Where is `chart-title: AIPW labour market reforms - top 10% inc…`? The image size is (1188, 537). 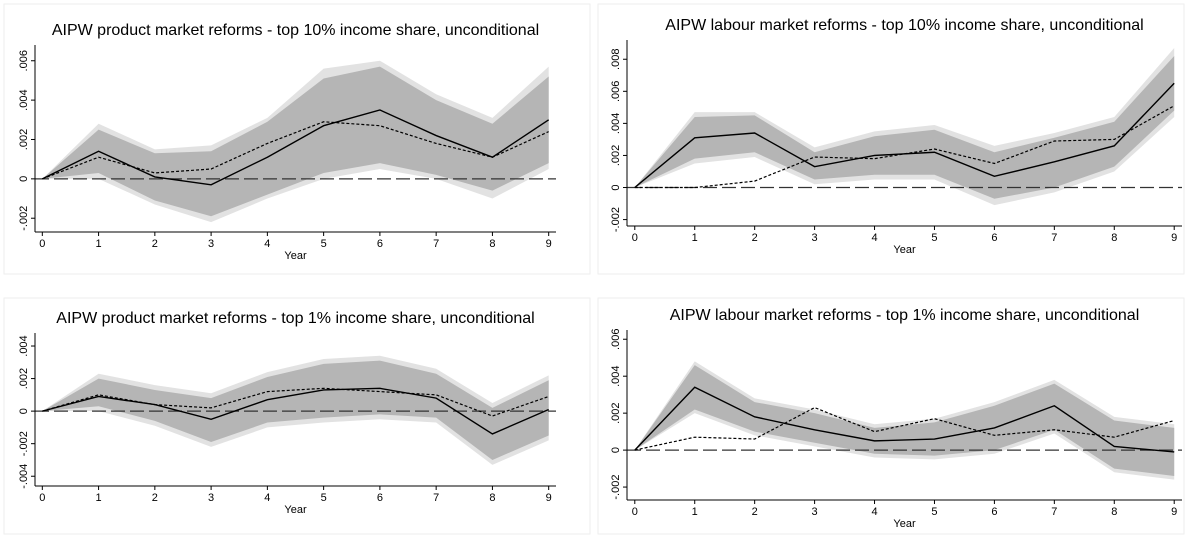
chart-title: AIPW labour market reforms - top 10% inc… is located at coordinates (904, 25).